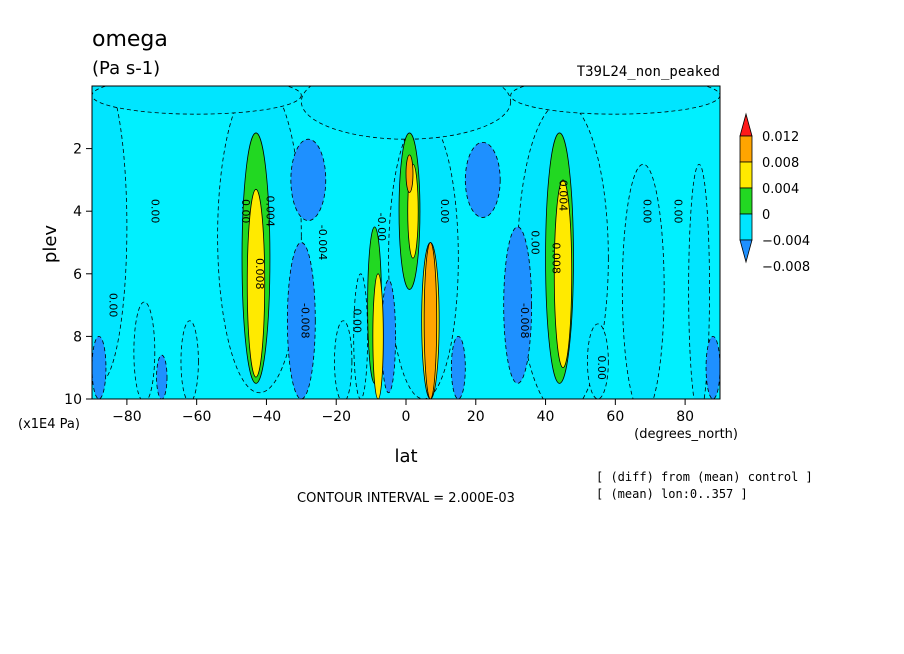 This screenshot has height=654, width=904. Describe the element at coordinates (685, 417) in the screenshot. I see `x-tick-label: 80` at that location.